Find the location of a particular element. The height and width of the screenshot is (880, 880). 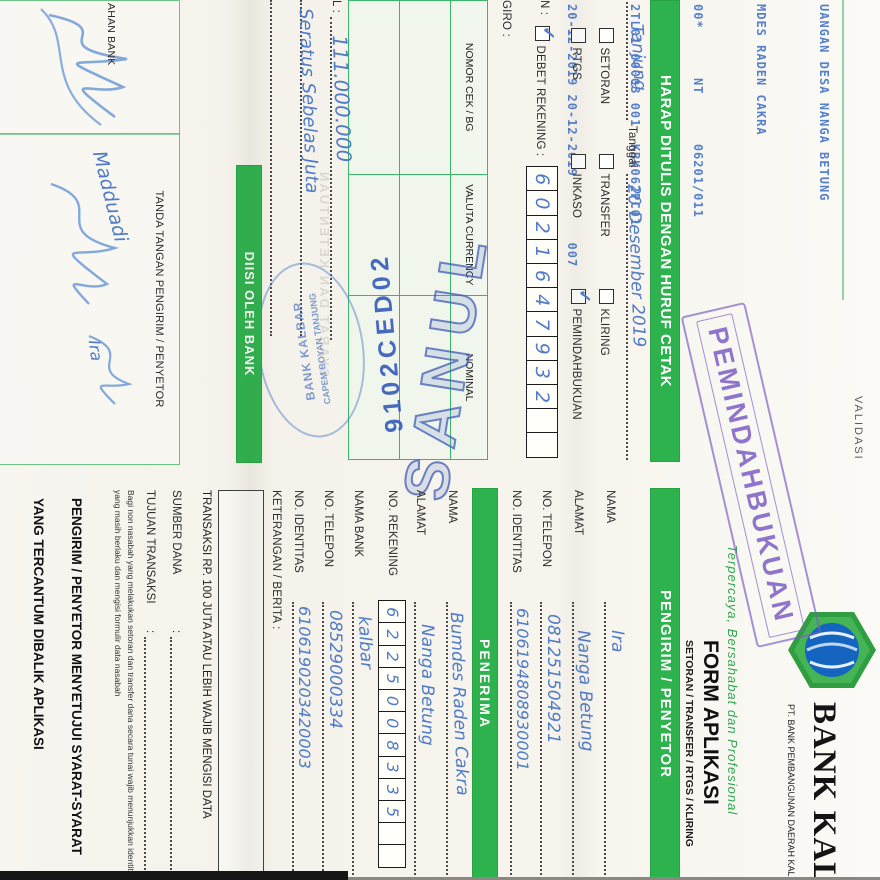

field-value-handwritten: kalbar is located at coordinates (365, 642).